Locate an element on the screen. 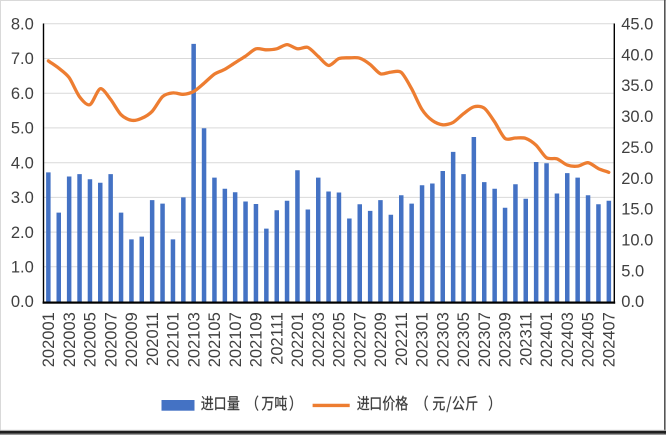 The height and width of the screenshot is (435, 666). svg-text: 202003 is located at coordinates (70, 339).